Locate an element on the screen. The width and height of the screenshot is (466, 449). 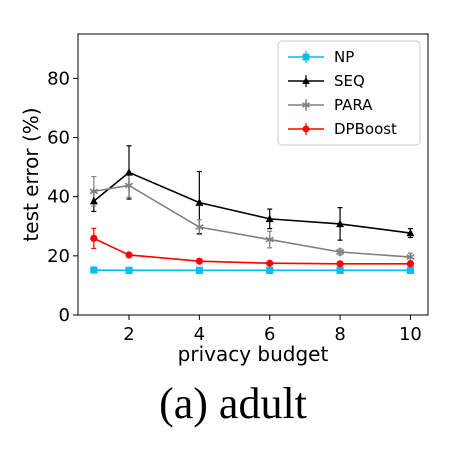
series-line-seq is located at coordinates (252, 202).